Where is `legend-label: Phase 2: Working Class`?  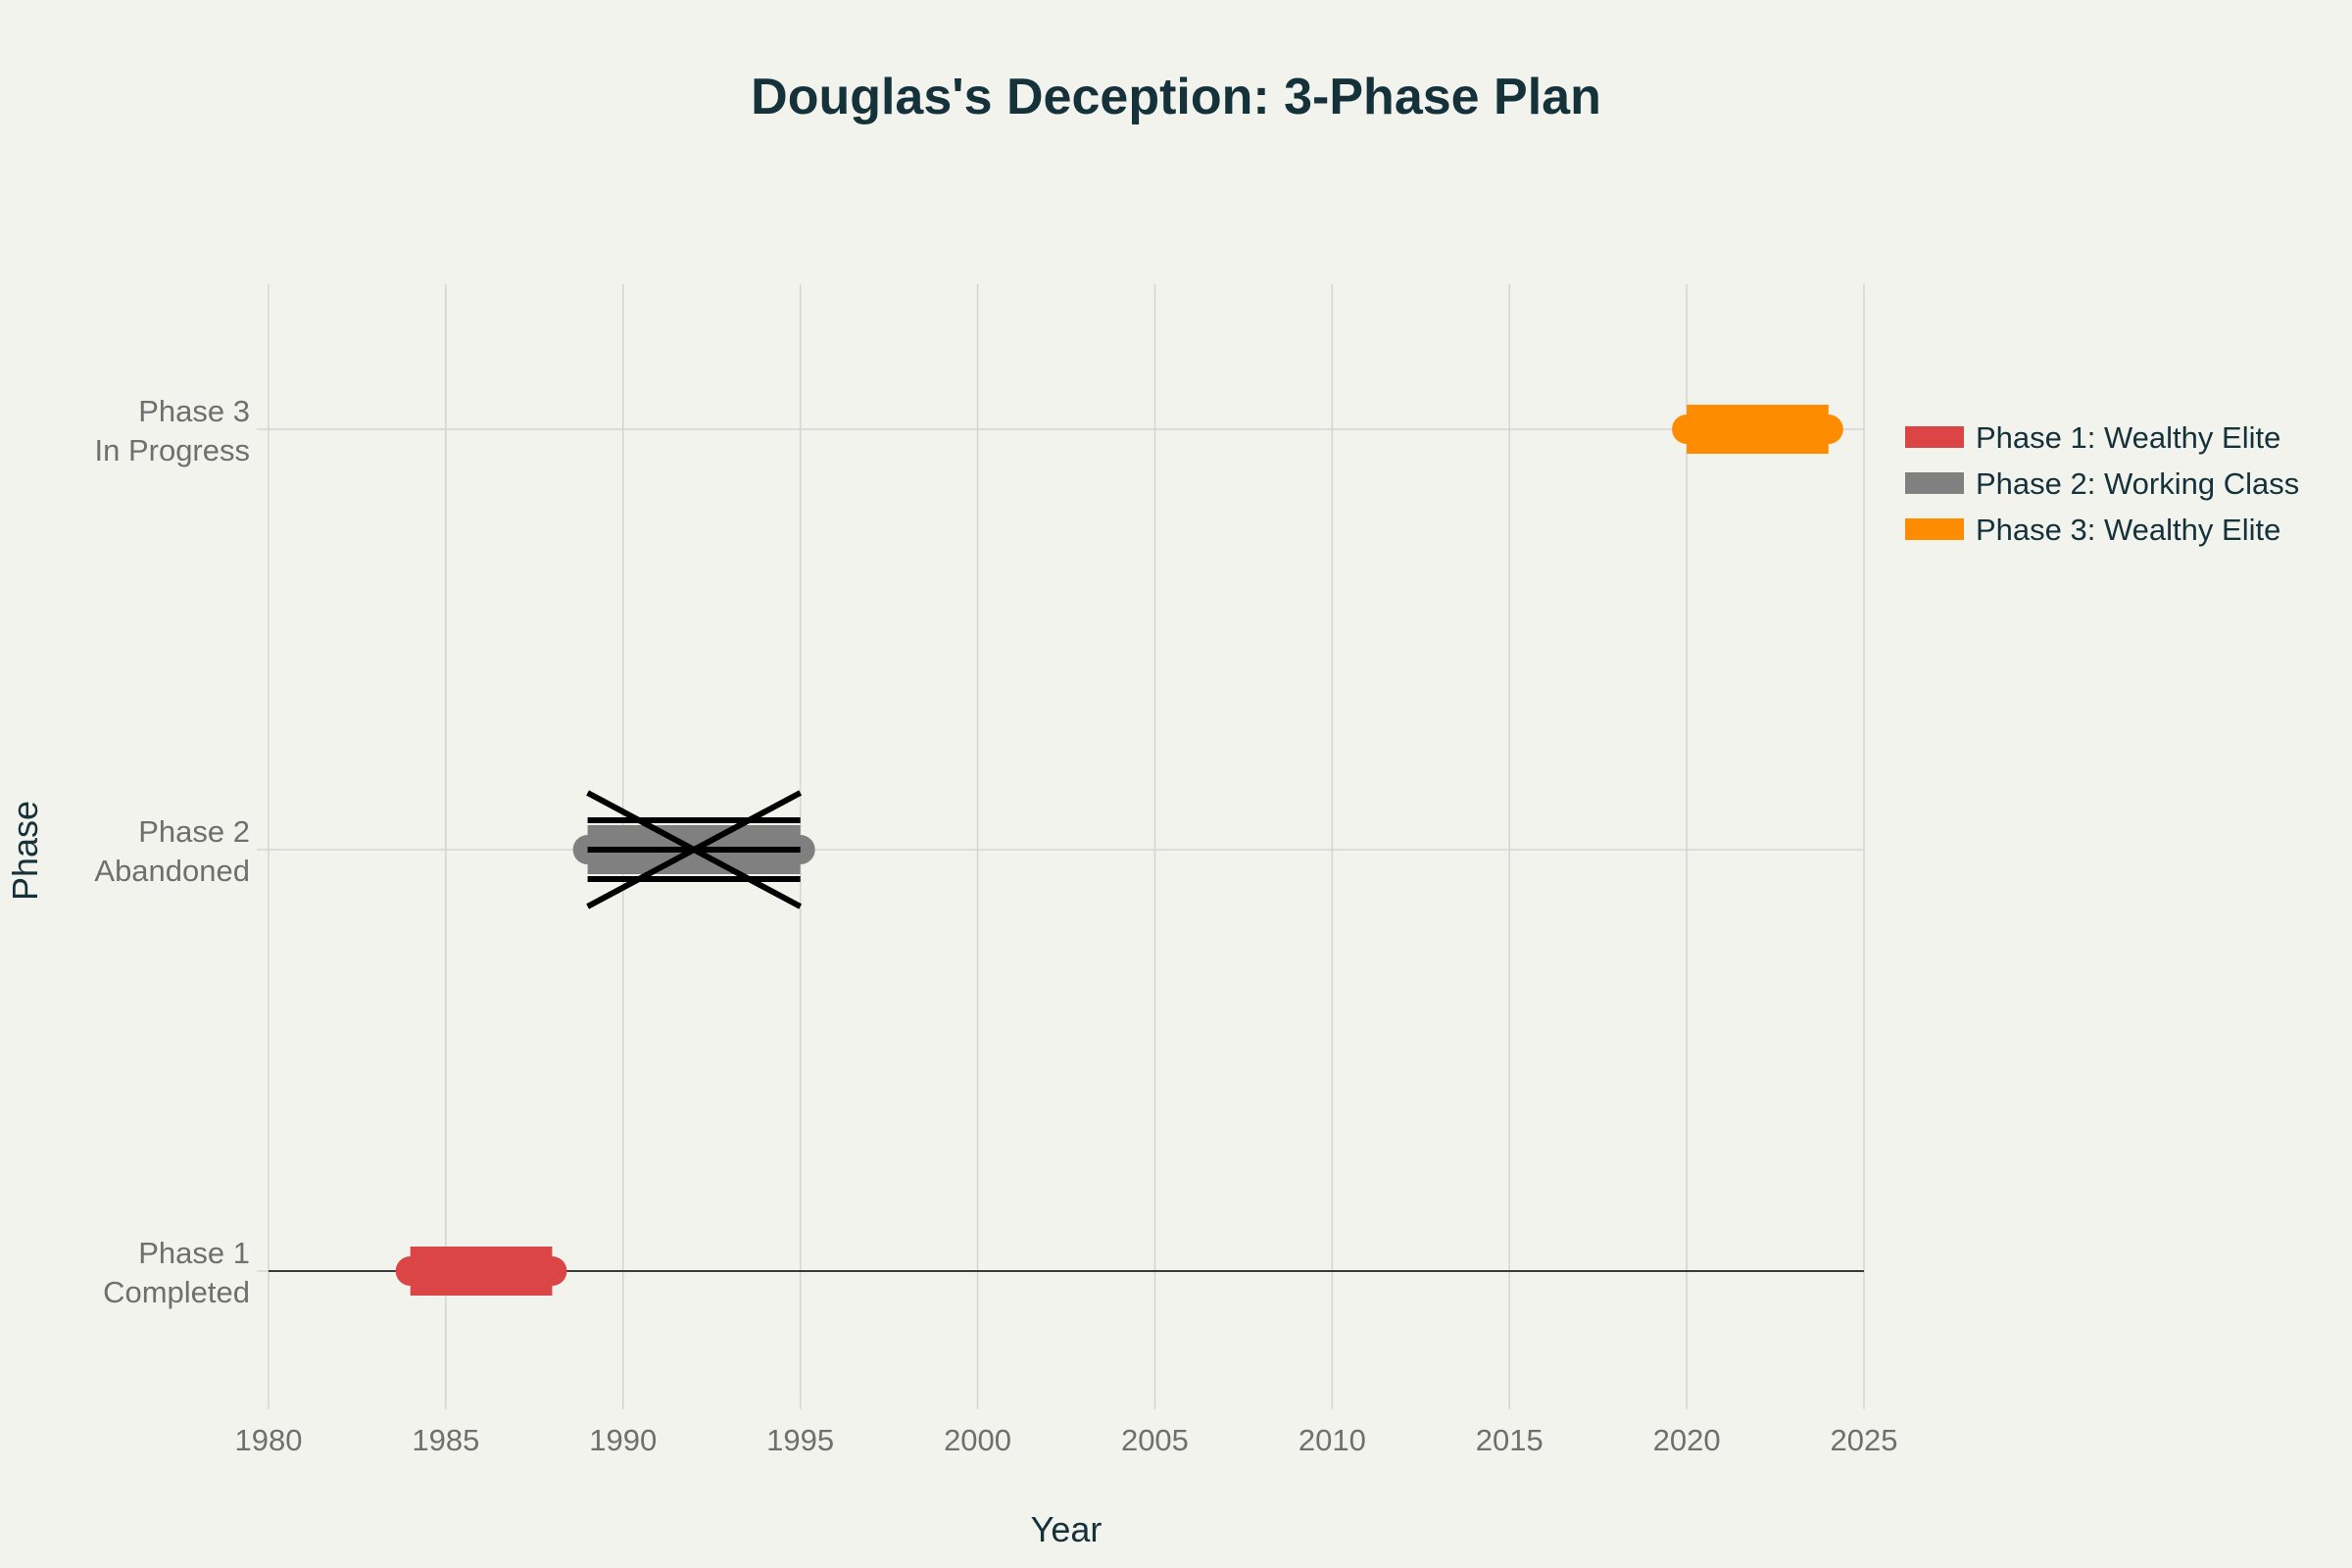
legend-label: Phase 2: Working Class is located at coordinates (2137, 483).